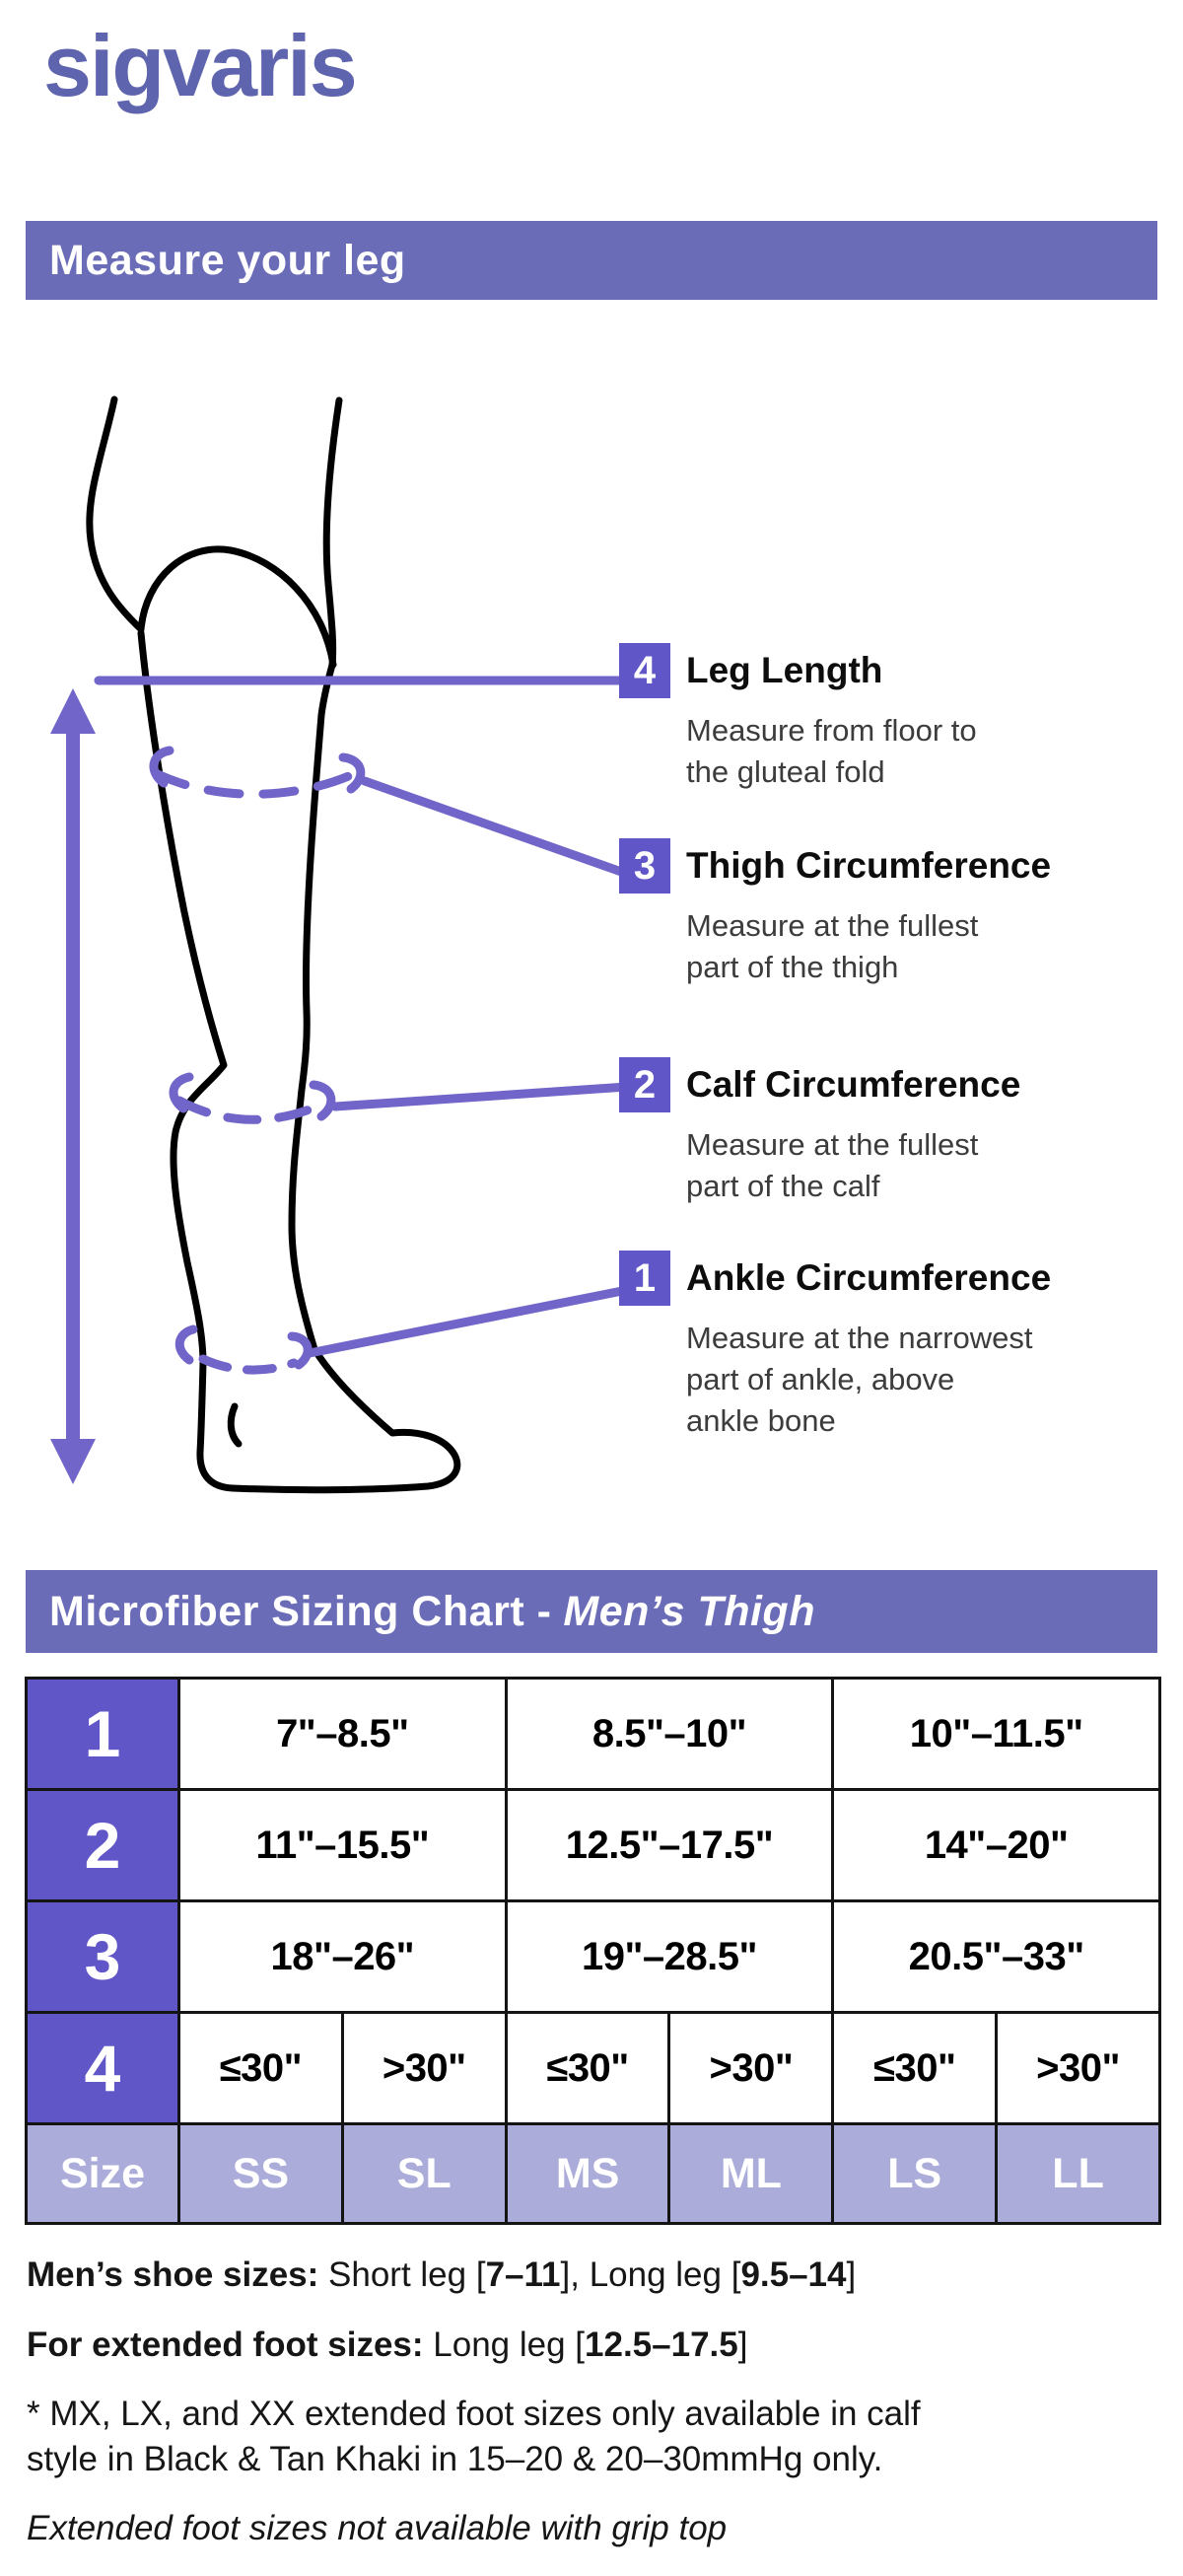 The height and width of the screenshot is (2576, 1183). I want to click on size-code-cell: LL, so click(1078, 2173).